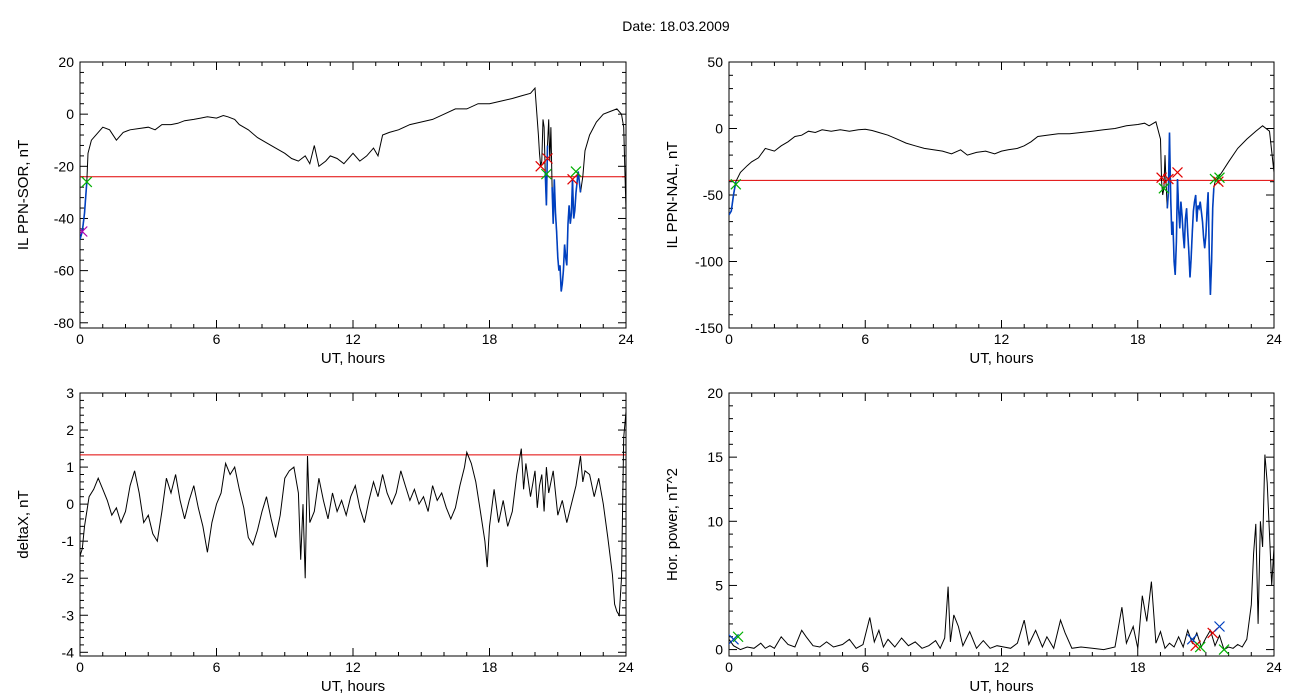  What do you see at coordinates (715, 521) in the screenshot?
I see `y-tick-label: 10` at bounding box center [715, 521].